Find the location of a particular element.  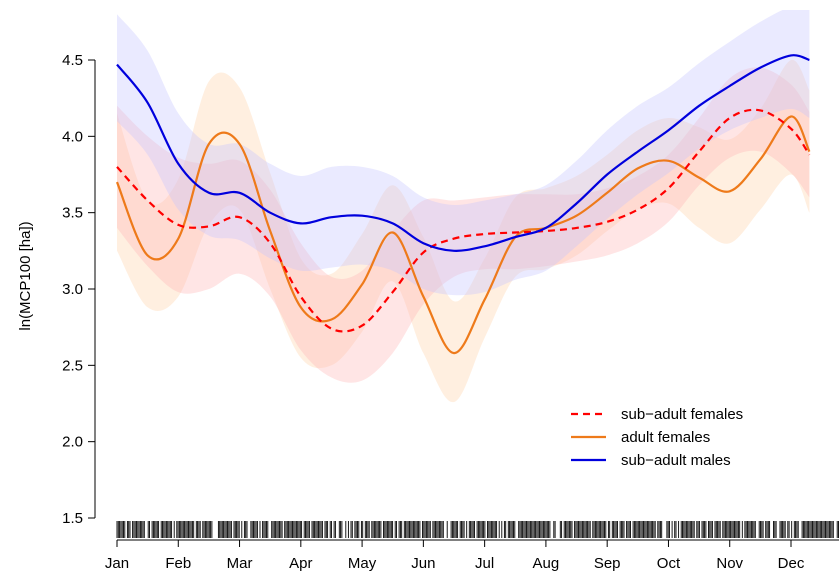

legend-label: sub−adult females is located at coordinates (682, 414).